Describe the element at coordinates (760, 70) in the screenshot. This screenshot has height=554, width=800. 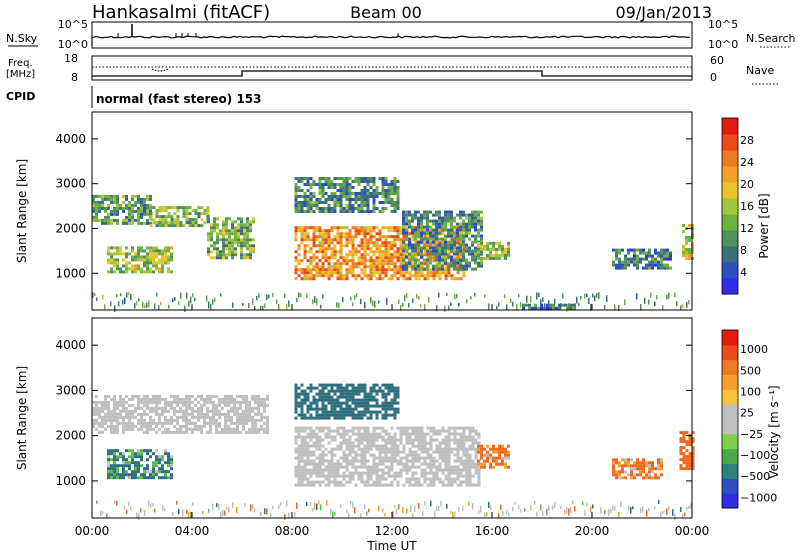
I see `nave-label: Nave` at that location.